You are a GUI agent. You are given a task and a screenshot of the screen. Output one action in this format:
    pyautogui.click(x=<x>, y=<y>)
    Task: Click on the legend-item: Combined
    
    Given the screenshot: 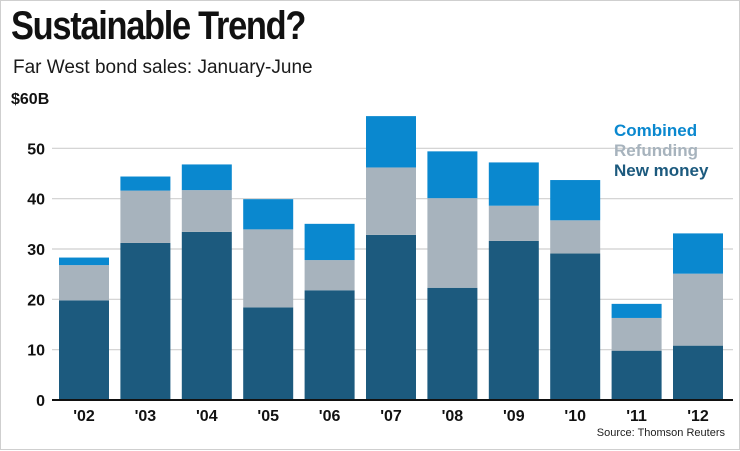 What is the action you would take?
    pyautogui.click(x=655, y=130)
    